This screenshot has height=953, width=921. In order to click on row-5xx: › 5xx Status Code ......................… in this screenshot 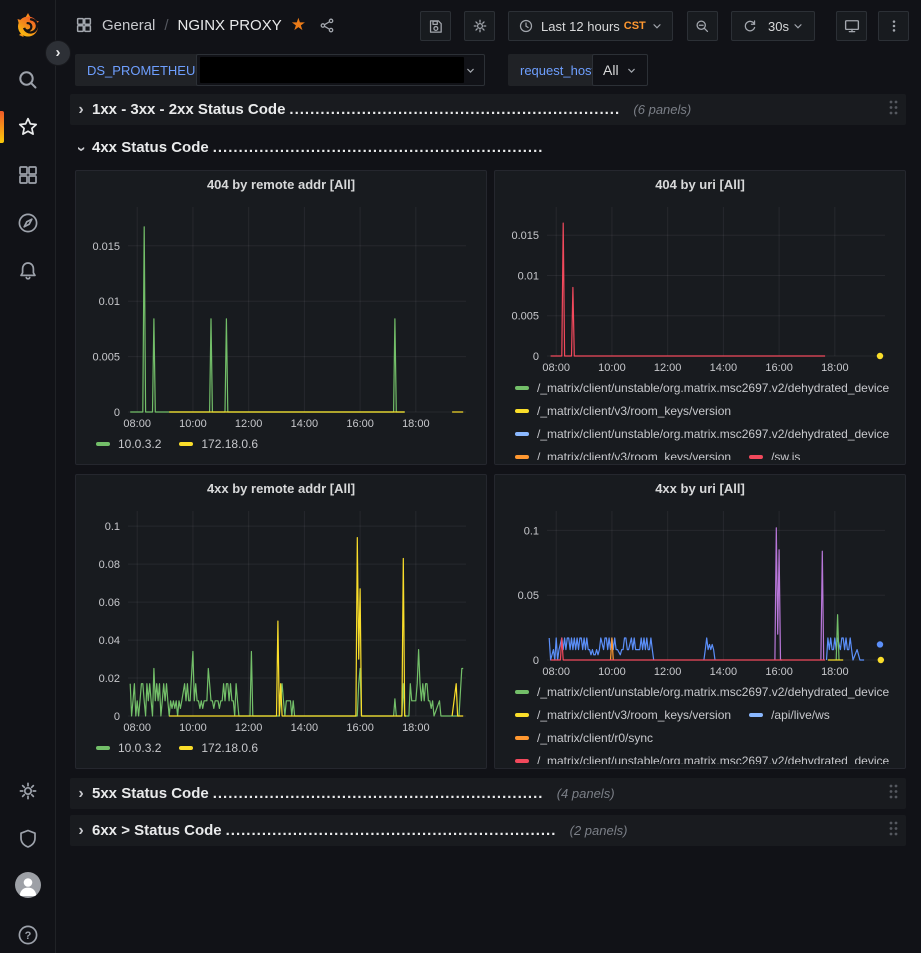, I will do `click(488, 793)`.